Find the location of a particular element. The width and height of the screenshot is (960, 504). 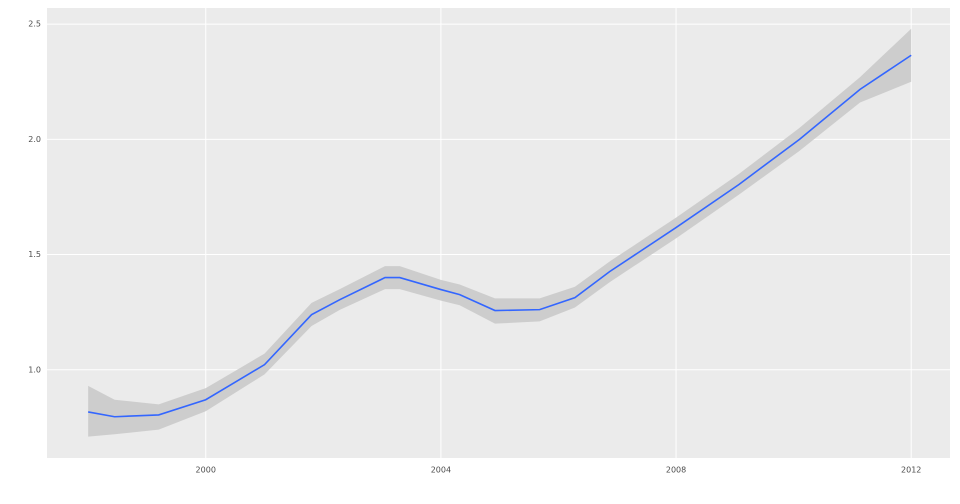

x-tick-label: 2004 is located at coordinates (441, 470).